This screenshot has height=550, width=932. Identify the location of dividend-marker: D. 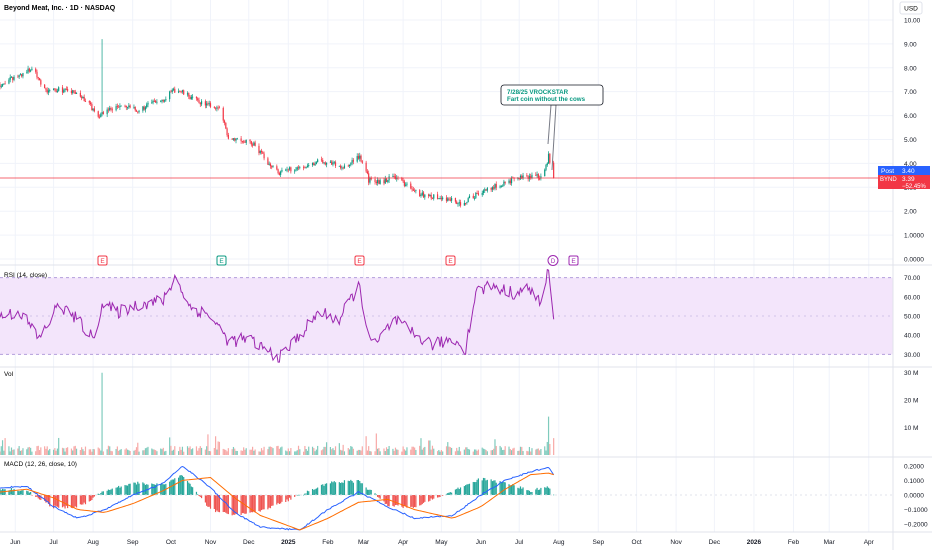
(553, 260).